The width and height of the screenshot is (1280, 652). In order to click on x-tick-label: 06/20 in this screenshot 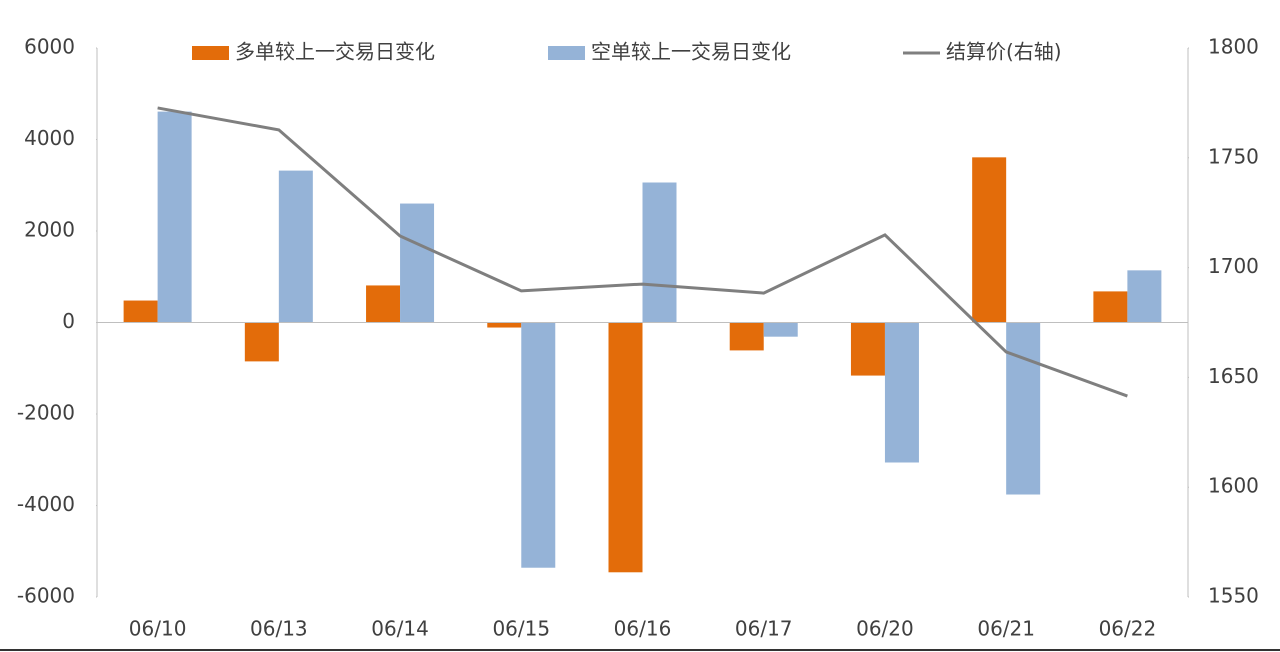, I will do `click(885, 629)`.